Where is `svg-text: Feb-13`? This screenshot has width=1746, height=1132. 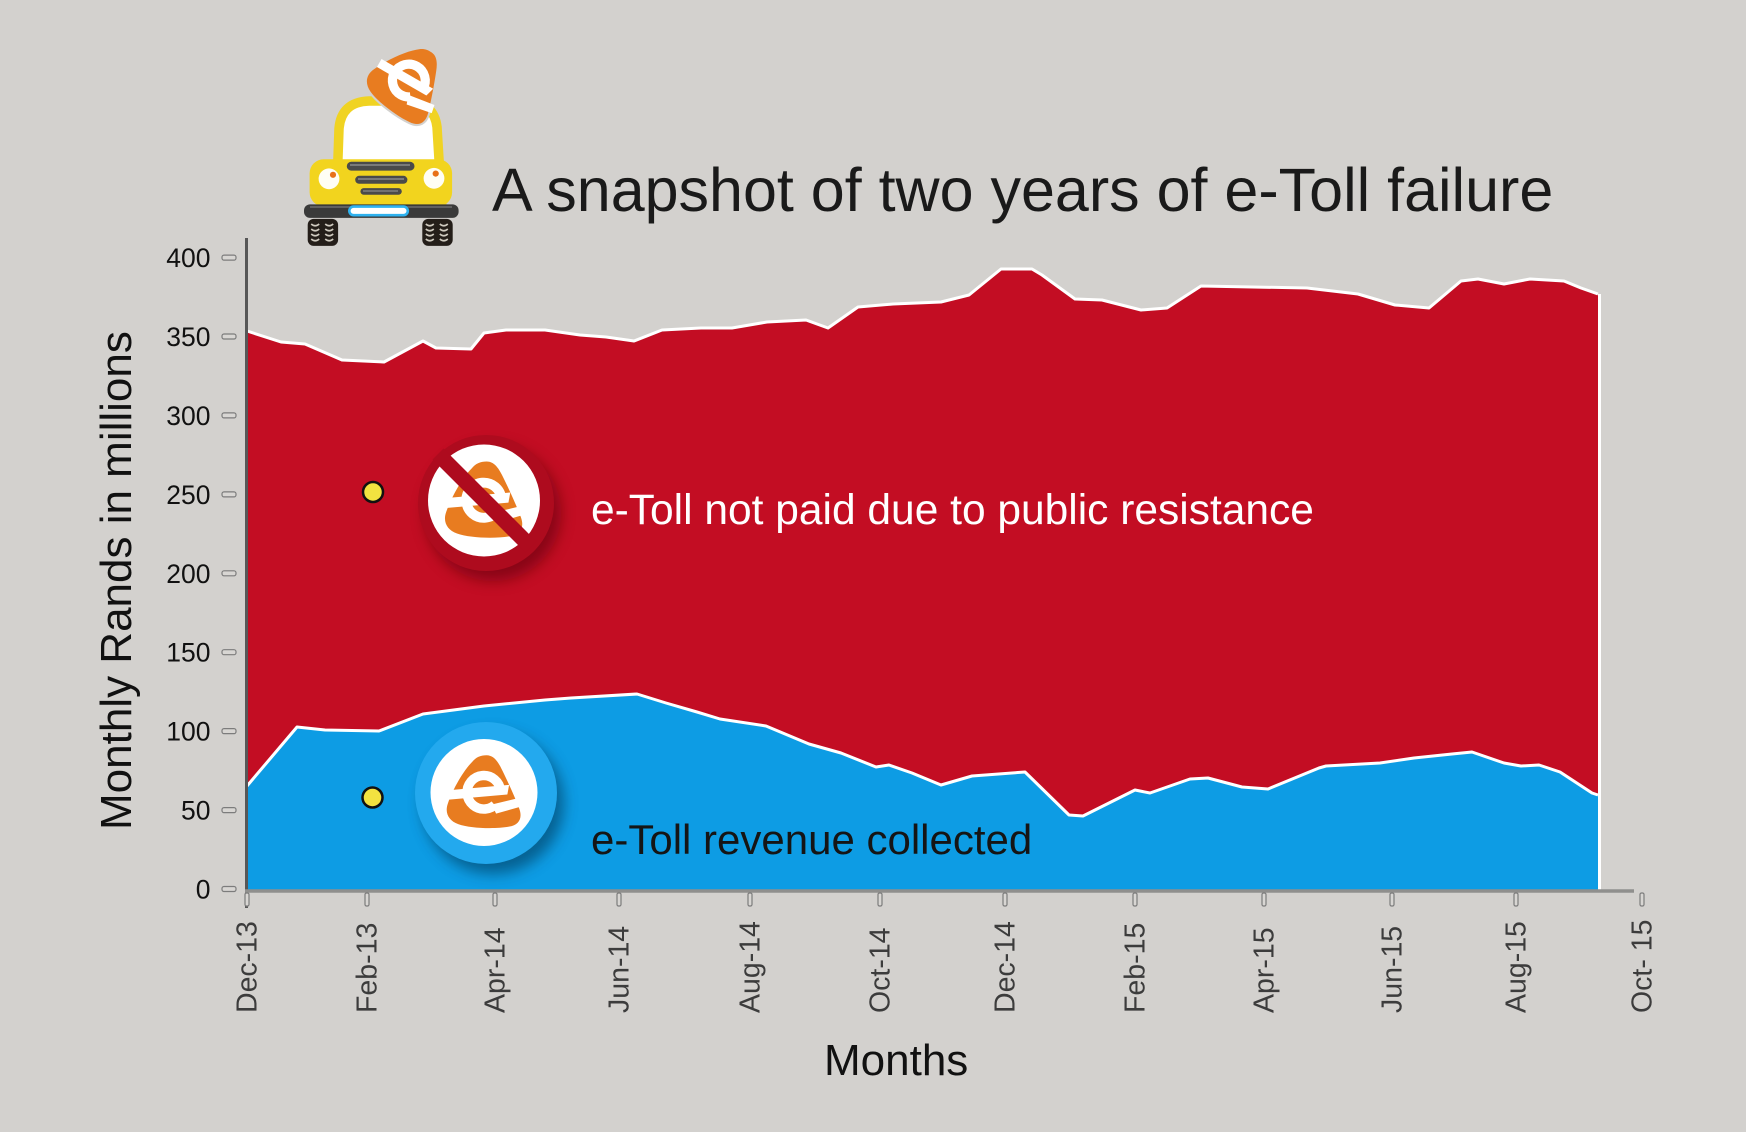
svg-text: Feb-13 is located at coordinates (368, 968).